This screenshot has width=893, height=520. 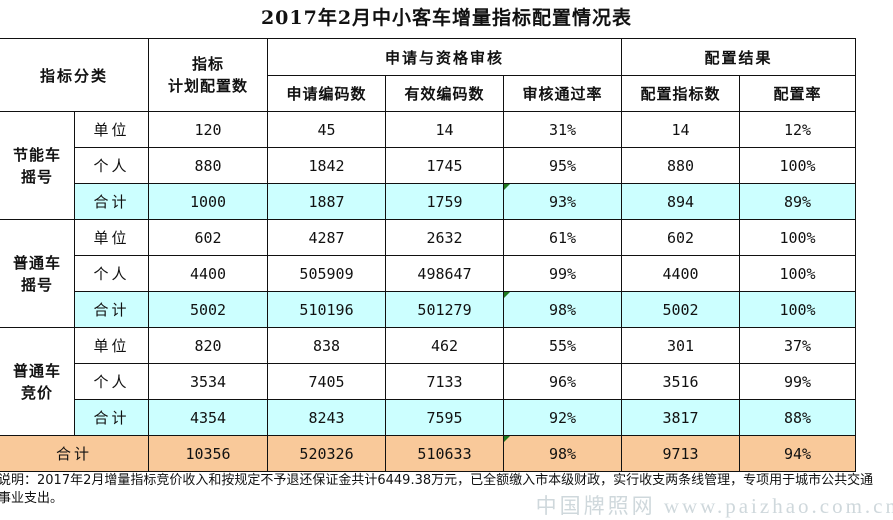 I want to click on cell-plan: 820, so click(x=208, y=345).